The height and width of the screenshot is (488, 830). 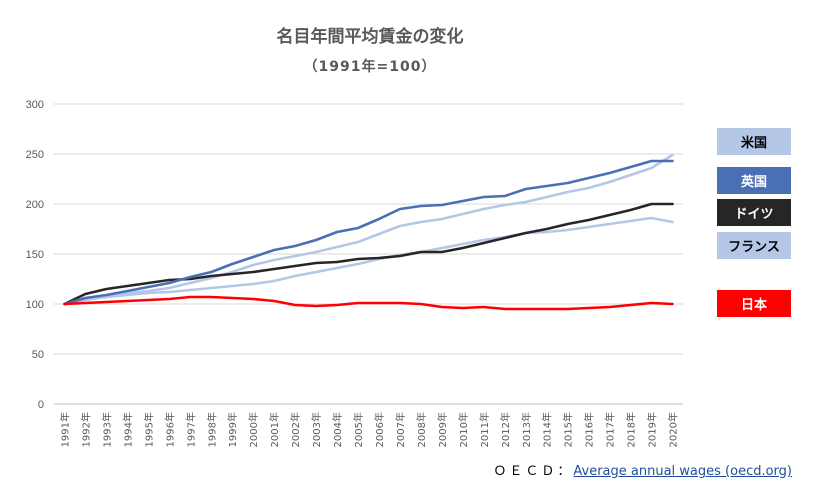 I want to click on x-tick-label: 2009年, so click(x=442, y=429).